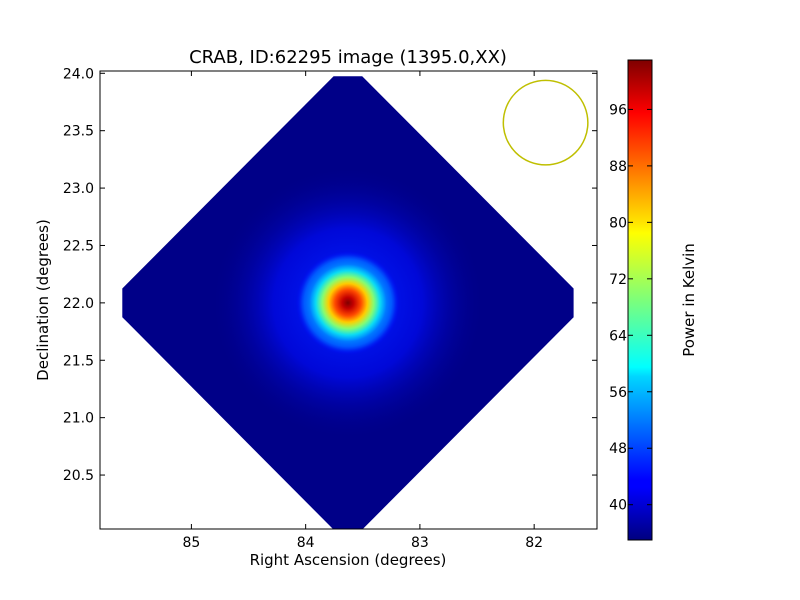 Image resolution: width=800 pixels, height=600 pixels. What do you see at coordinates (78, 74) in the screenshot?
I see `y-tick-label: 24.0` at bounding box center [78, 74].